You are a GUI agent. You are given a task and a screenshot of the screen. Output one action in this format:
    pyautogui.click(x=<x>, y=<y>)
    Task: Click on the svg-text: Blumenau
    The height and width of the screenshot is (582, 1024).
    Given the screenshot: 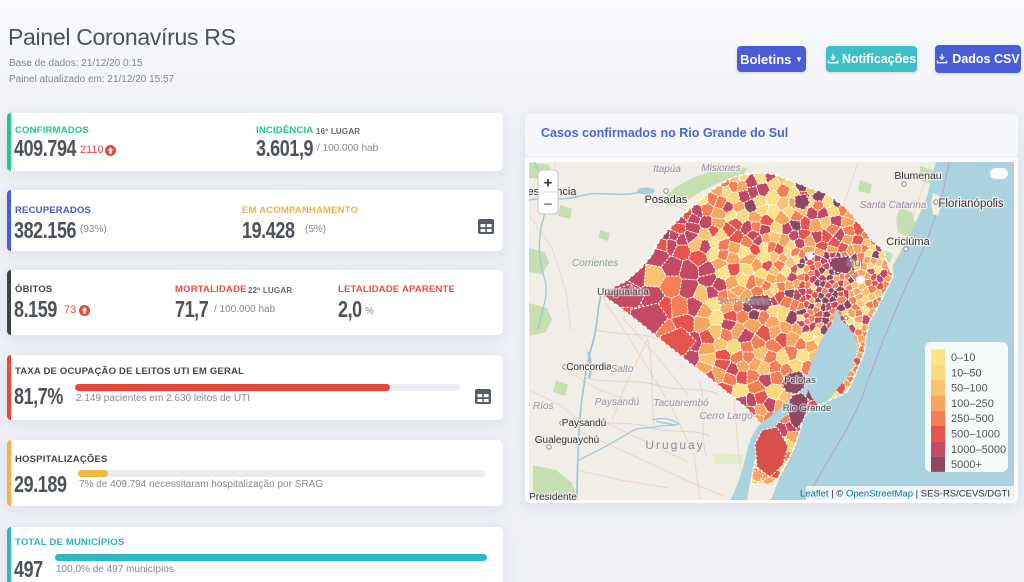 What is the action you would take?
    pyautogui.click(x=917, y=176)
    